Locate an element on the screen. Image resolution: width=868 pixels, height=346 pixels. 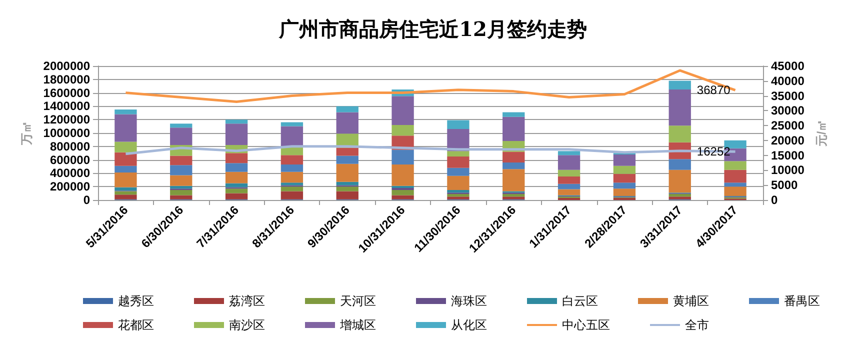
y2-tick-label: 5000 is located at coordinates (784, 185).